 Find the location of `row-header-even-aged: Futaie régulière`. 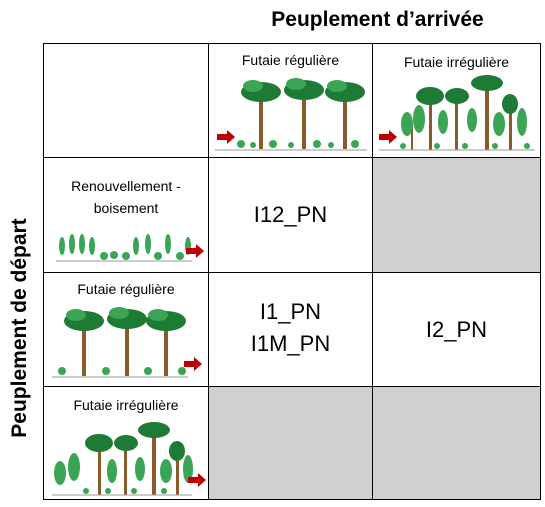

row-header-even-aged: Futaie régulière is located at coordinates (126, 330).